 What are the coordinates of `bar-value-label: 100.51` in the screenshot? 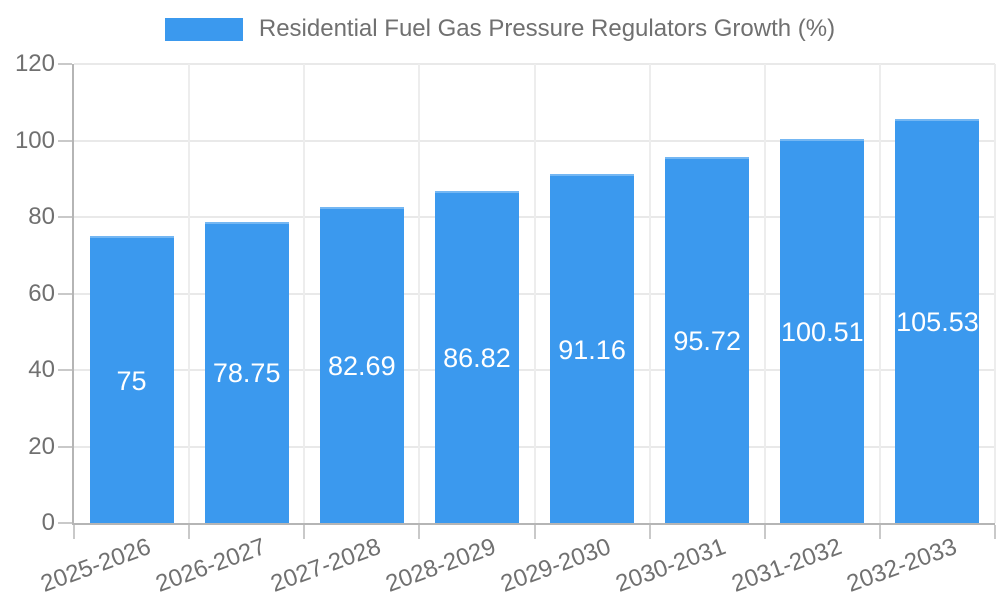 It's located at (822, 331).